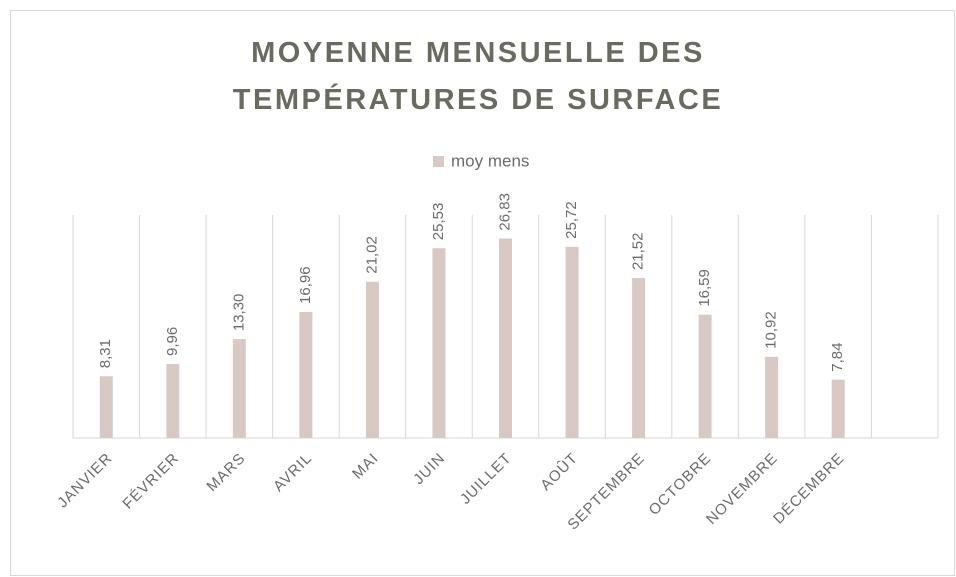 The width and height of the screenshot is (956, 577). Describe the element at coordinates (771, 330) in the screenshot. I see `value-label: 10,92` at that location.